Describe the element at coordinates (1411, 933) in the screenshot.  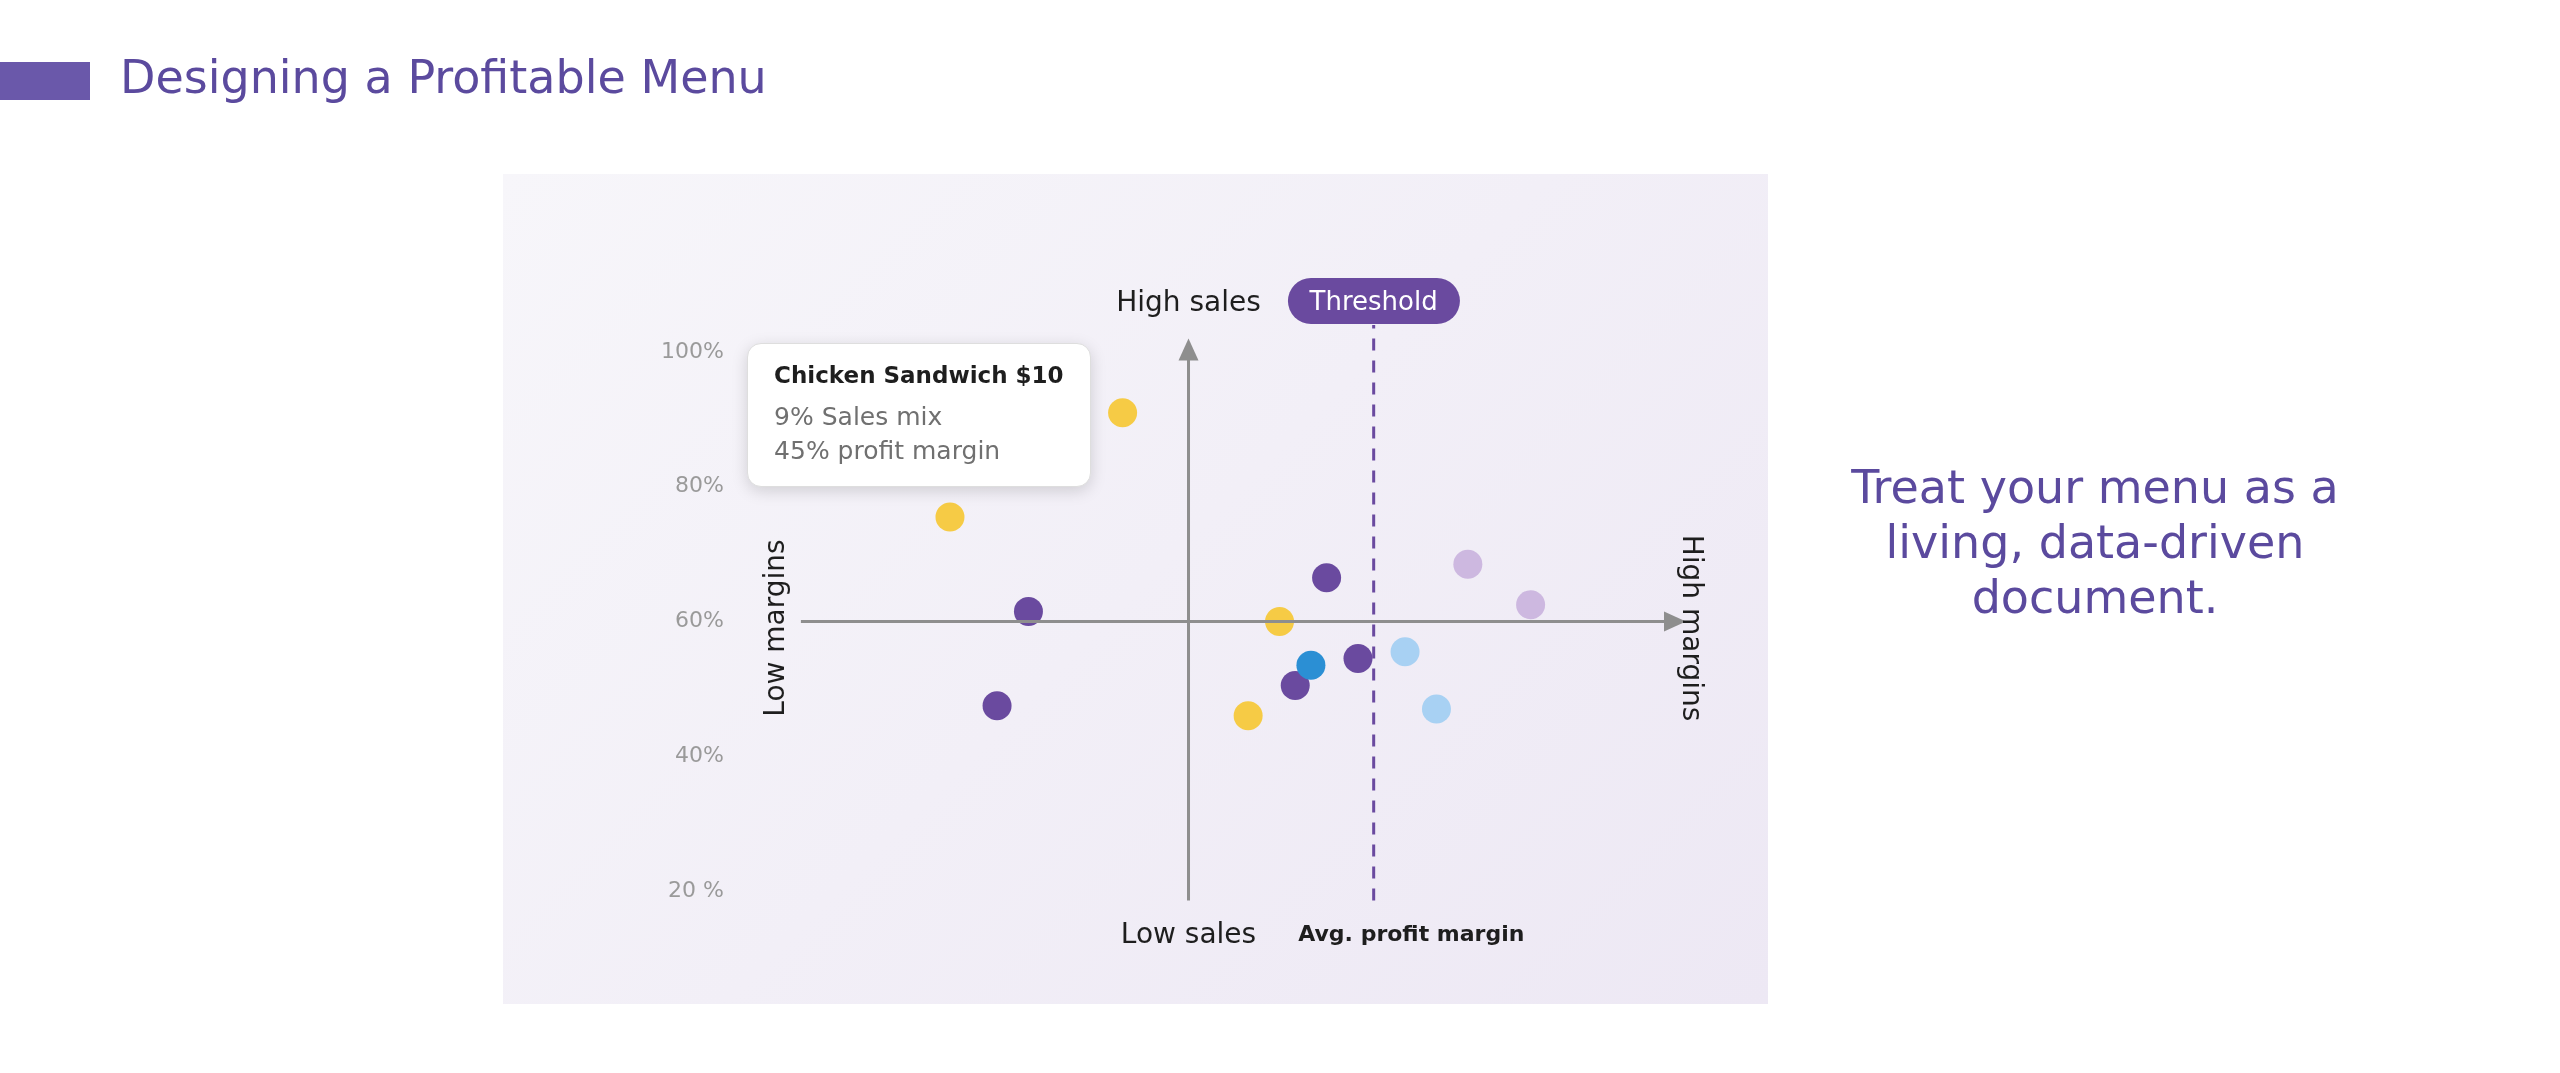
I see `text: Avg. profit margin` at that location.